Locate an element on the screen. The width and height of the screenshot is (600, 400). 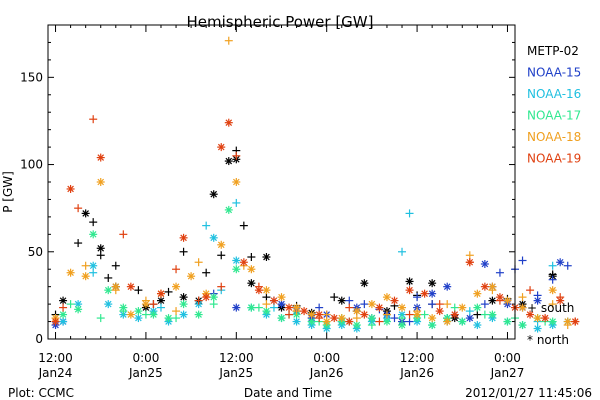
legend-entry: METP-02 is located at coordinates (553, 51).